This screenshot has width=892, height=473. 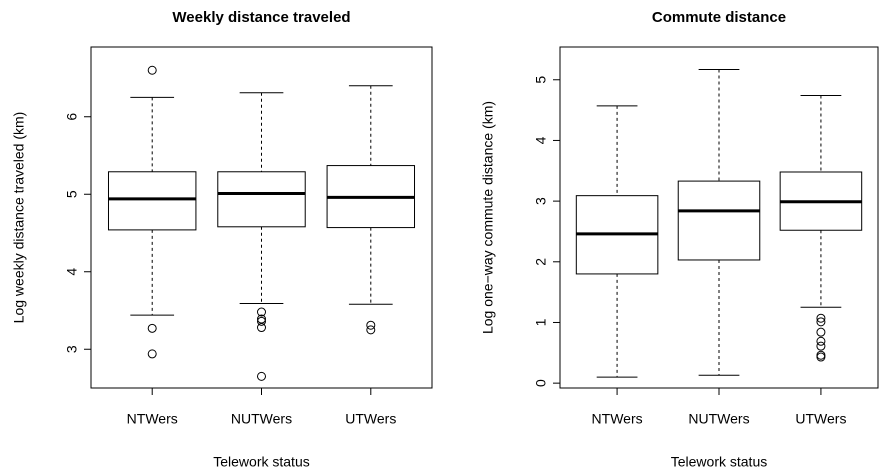 What do you see at coordinates (541, 262) in the screenshot?
I see `y-tick-label: 2` at bounding box center [541, 262].